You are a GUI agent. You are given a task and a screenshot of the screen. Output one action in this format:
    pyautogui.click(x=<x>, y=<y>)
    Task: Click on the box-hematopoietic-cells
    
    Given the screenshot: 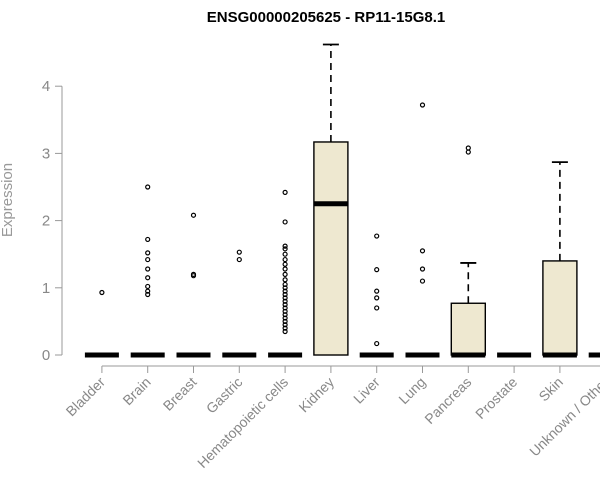 What is the action you would take?
    pyautogui.click(x=285, y=273)
    